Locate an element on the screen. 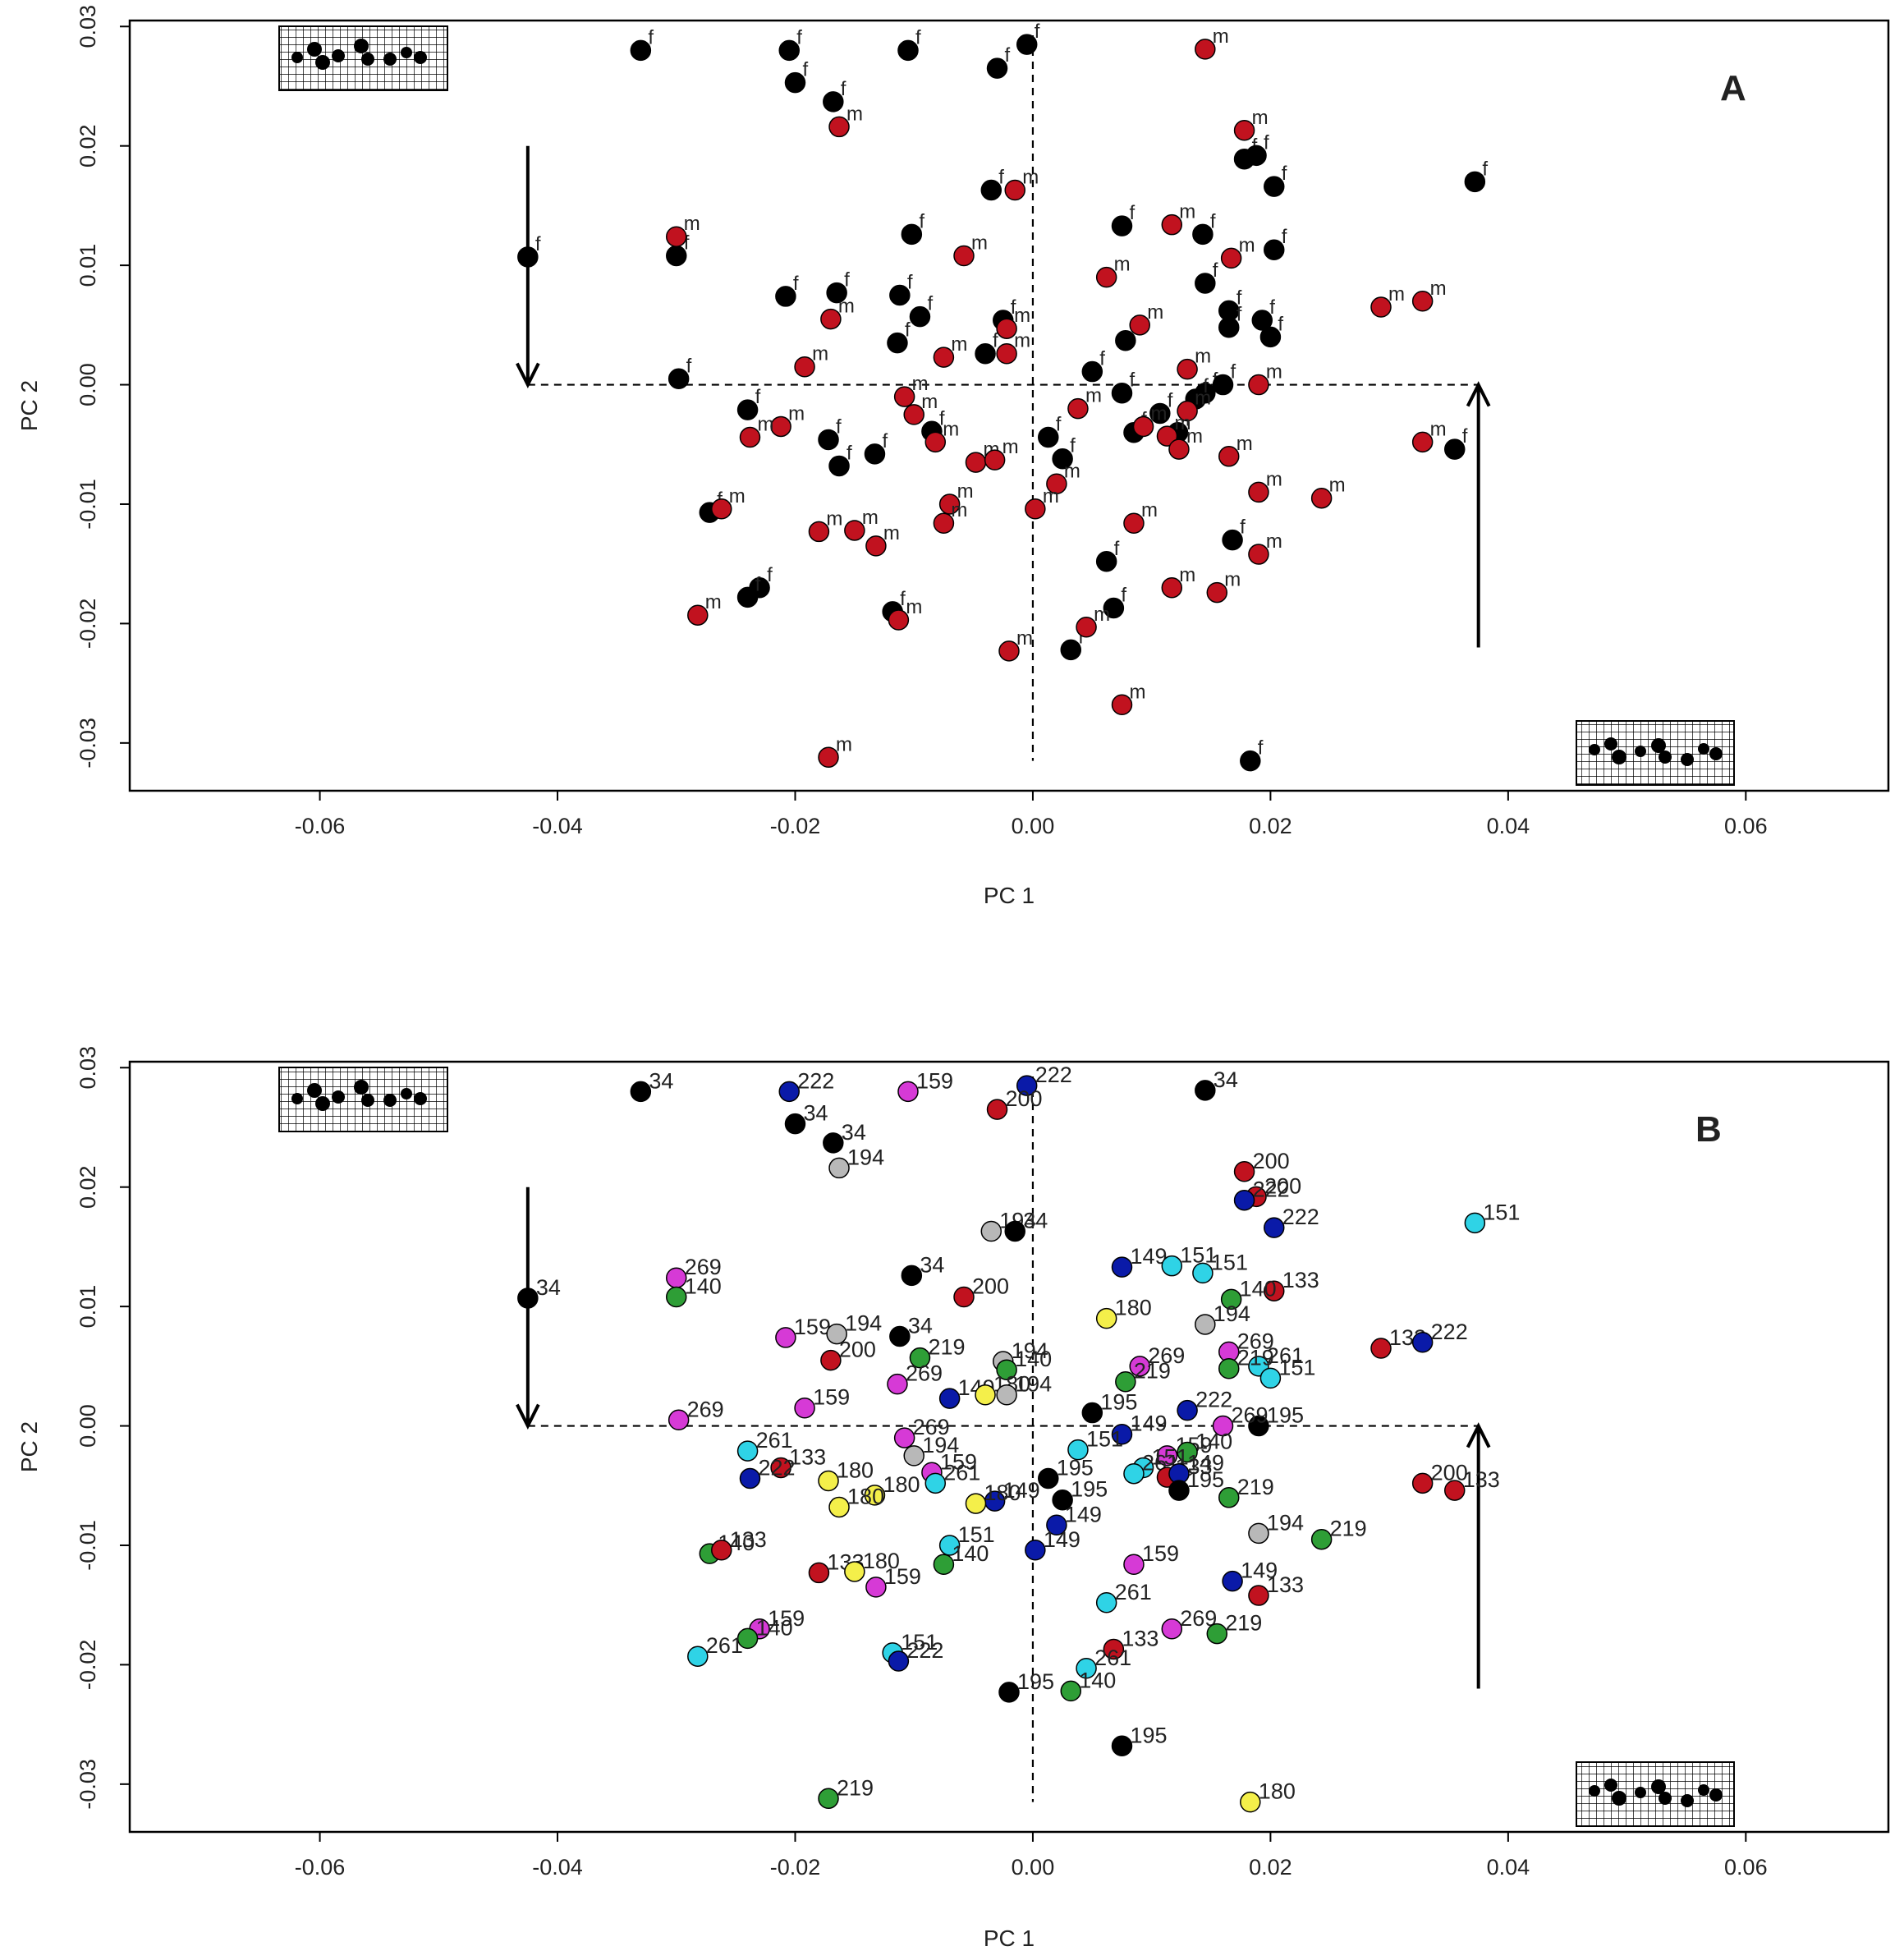 This screenshot has width=1904, height=1960. up-arrow is located at coordinates (1478, 514).